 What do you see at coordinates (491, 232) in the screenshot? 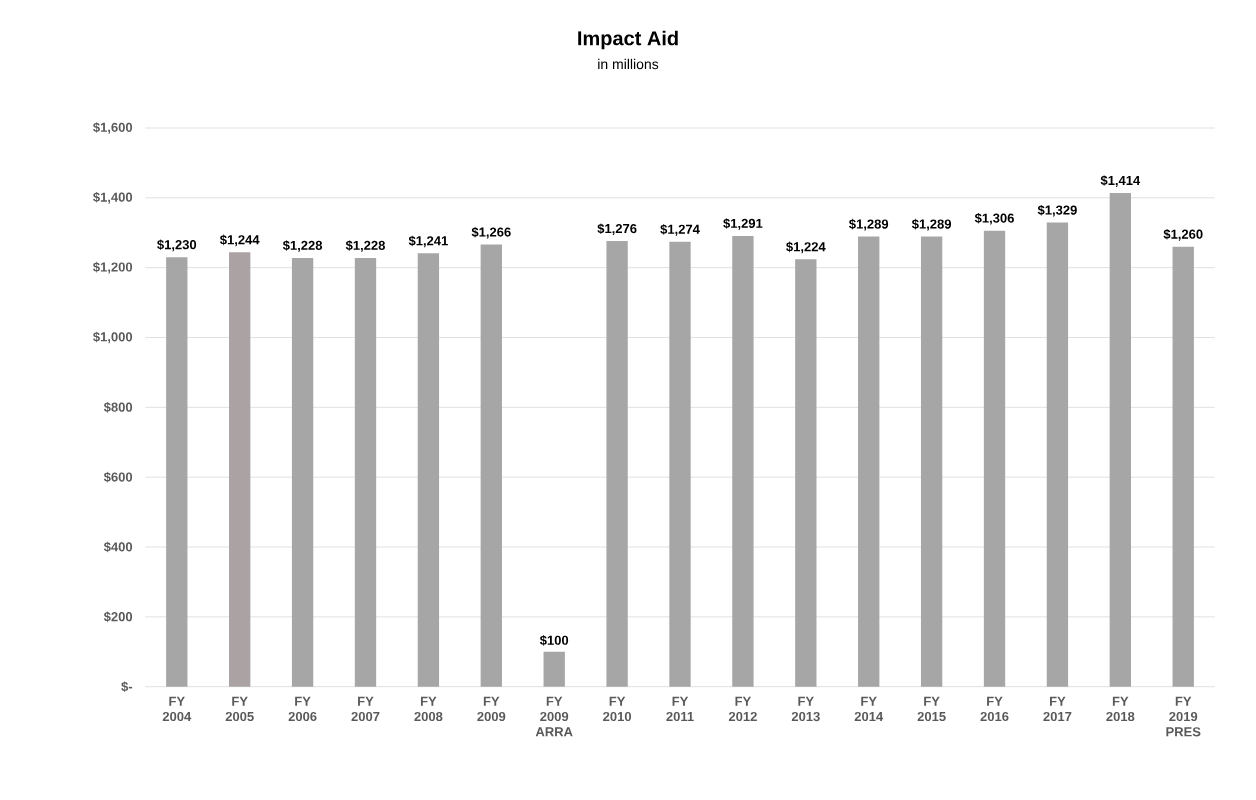
I see `data-label: $1,266` at bounding box center [491, 232].